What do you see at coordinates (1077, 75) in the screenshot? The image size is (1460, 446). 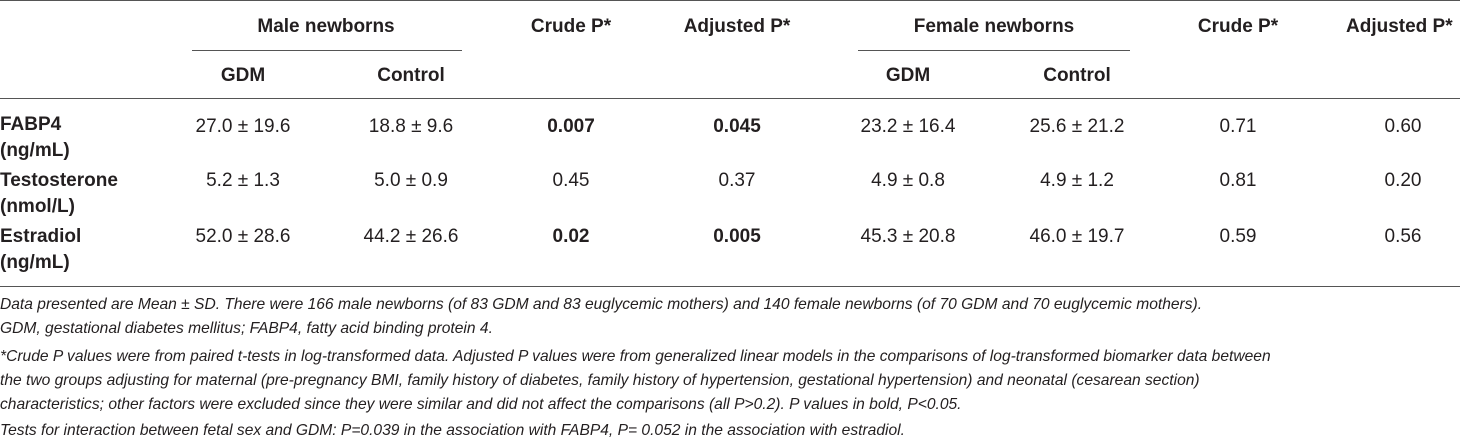 I see `header-female-control: Control` at bounding box center [1077, 75].